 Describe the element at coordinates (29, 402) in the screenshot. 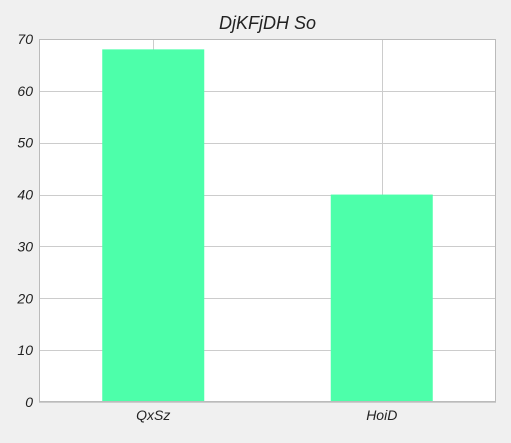

I see `y-tick-label: 0` at that location.